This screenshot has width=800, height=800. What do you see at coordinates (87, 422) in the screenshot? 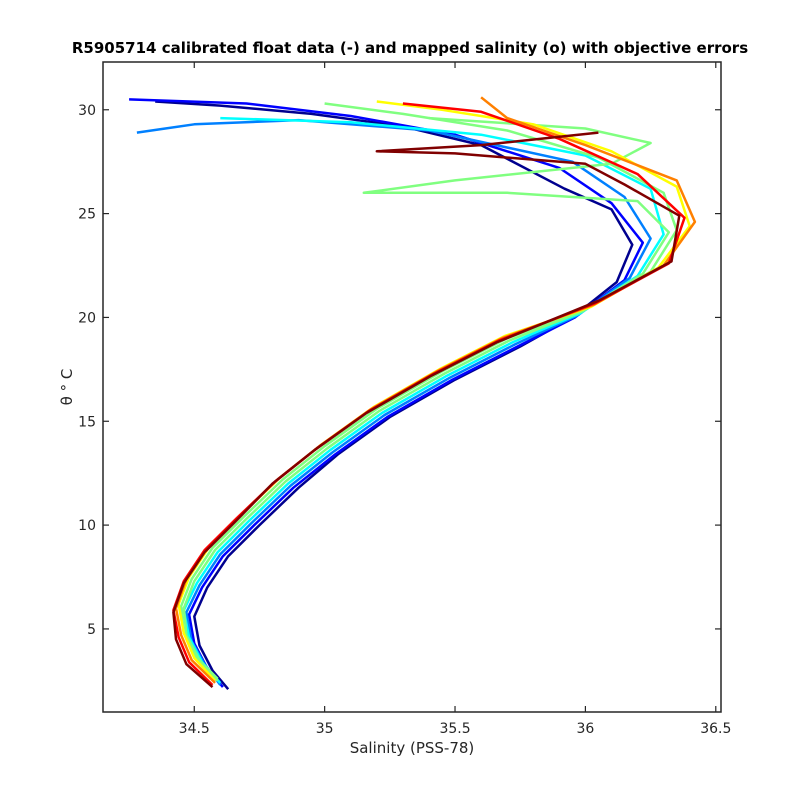
I see `y-tick-label: 15` at bounding box center [87, 422].